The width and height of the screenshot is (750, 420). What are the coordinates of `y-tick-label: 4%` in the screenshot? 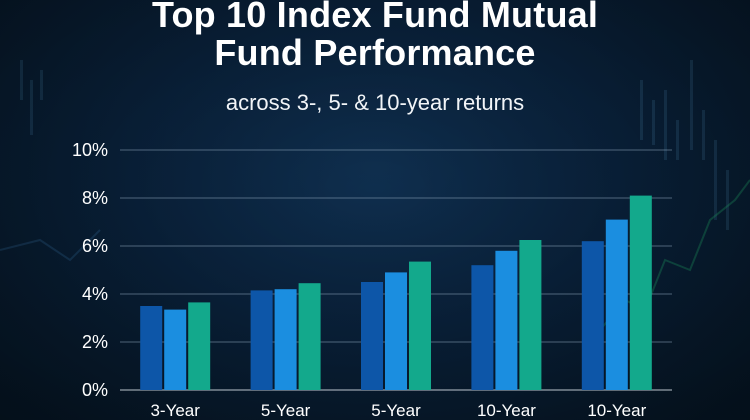 It's located at (95, 294).